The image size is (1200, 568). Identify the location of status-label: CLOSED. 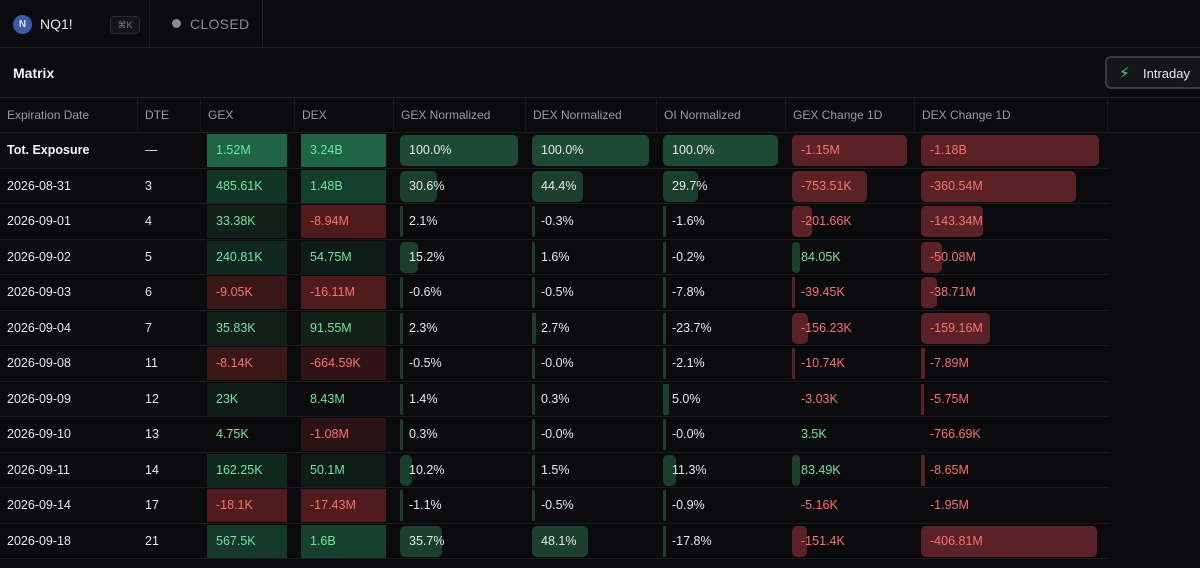
(220, 24).